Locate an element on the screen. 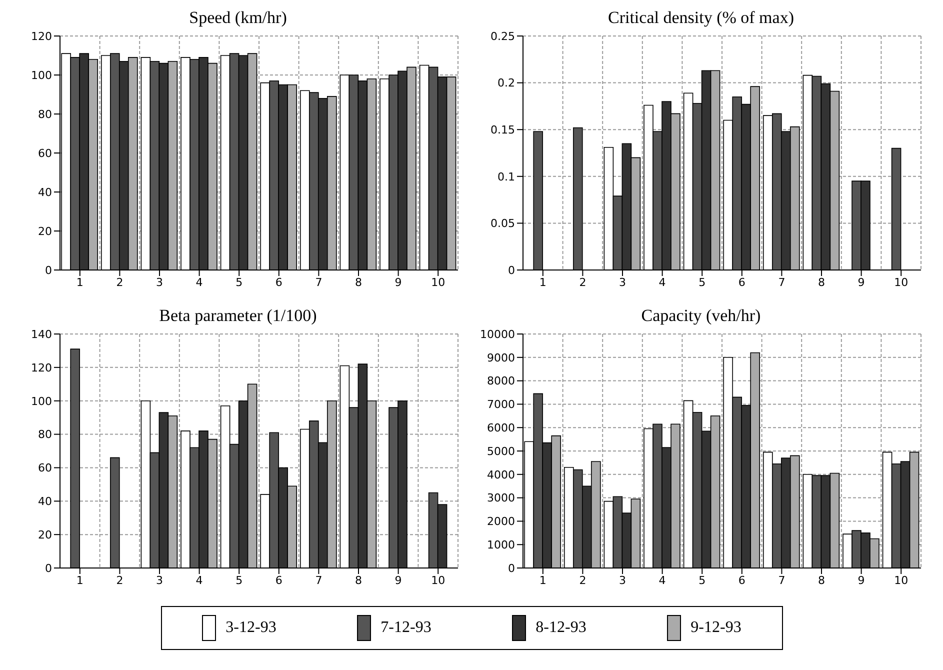 This screenshot has width=943, height=670. y-tick-label: 140 is located at coordinates (41, 334).